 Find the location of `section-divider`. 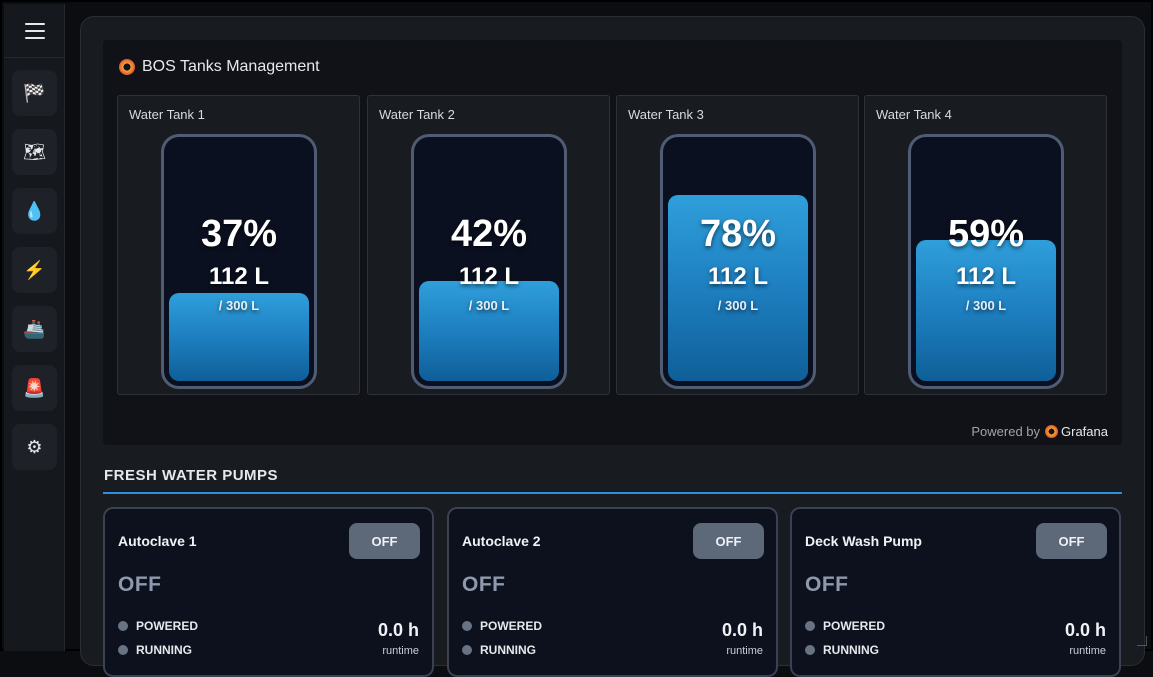

section-divider is located at coordinates (612, 493).